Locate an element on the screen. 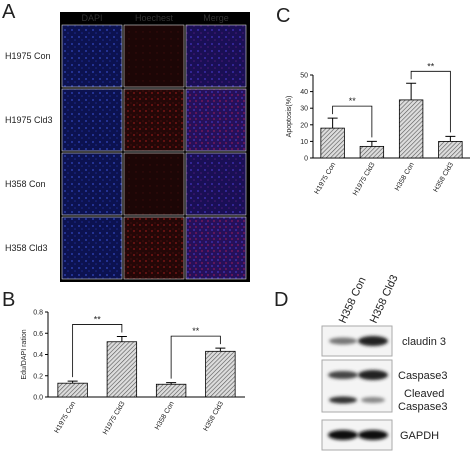  row-label: H358 Con is located at coordinates (25, 184).